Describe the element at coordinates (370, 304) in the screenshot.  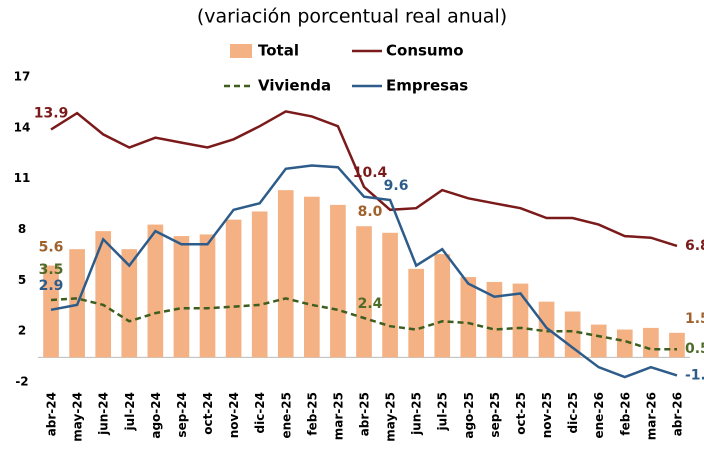
I see `data-label: 2.4` at that location.